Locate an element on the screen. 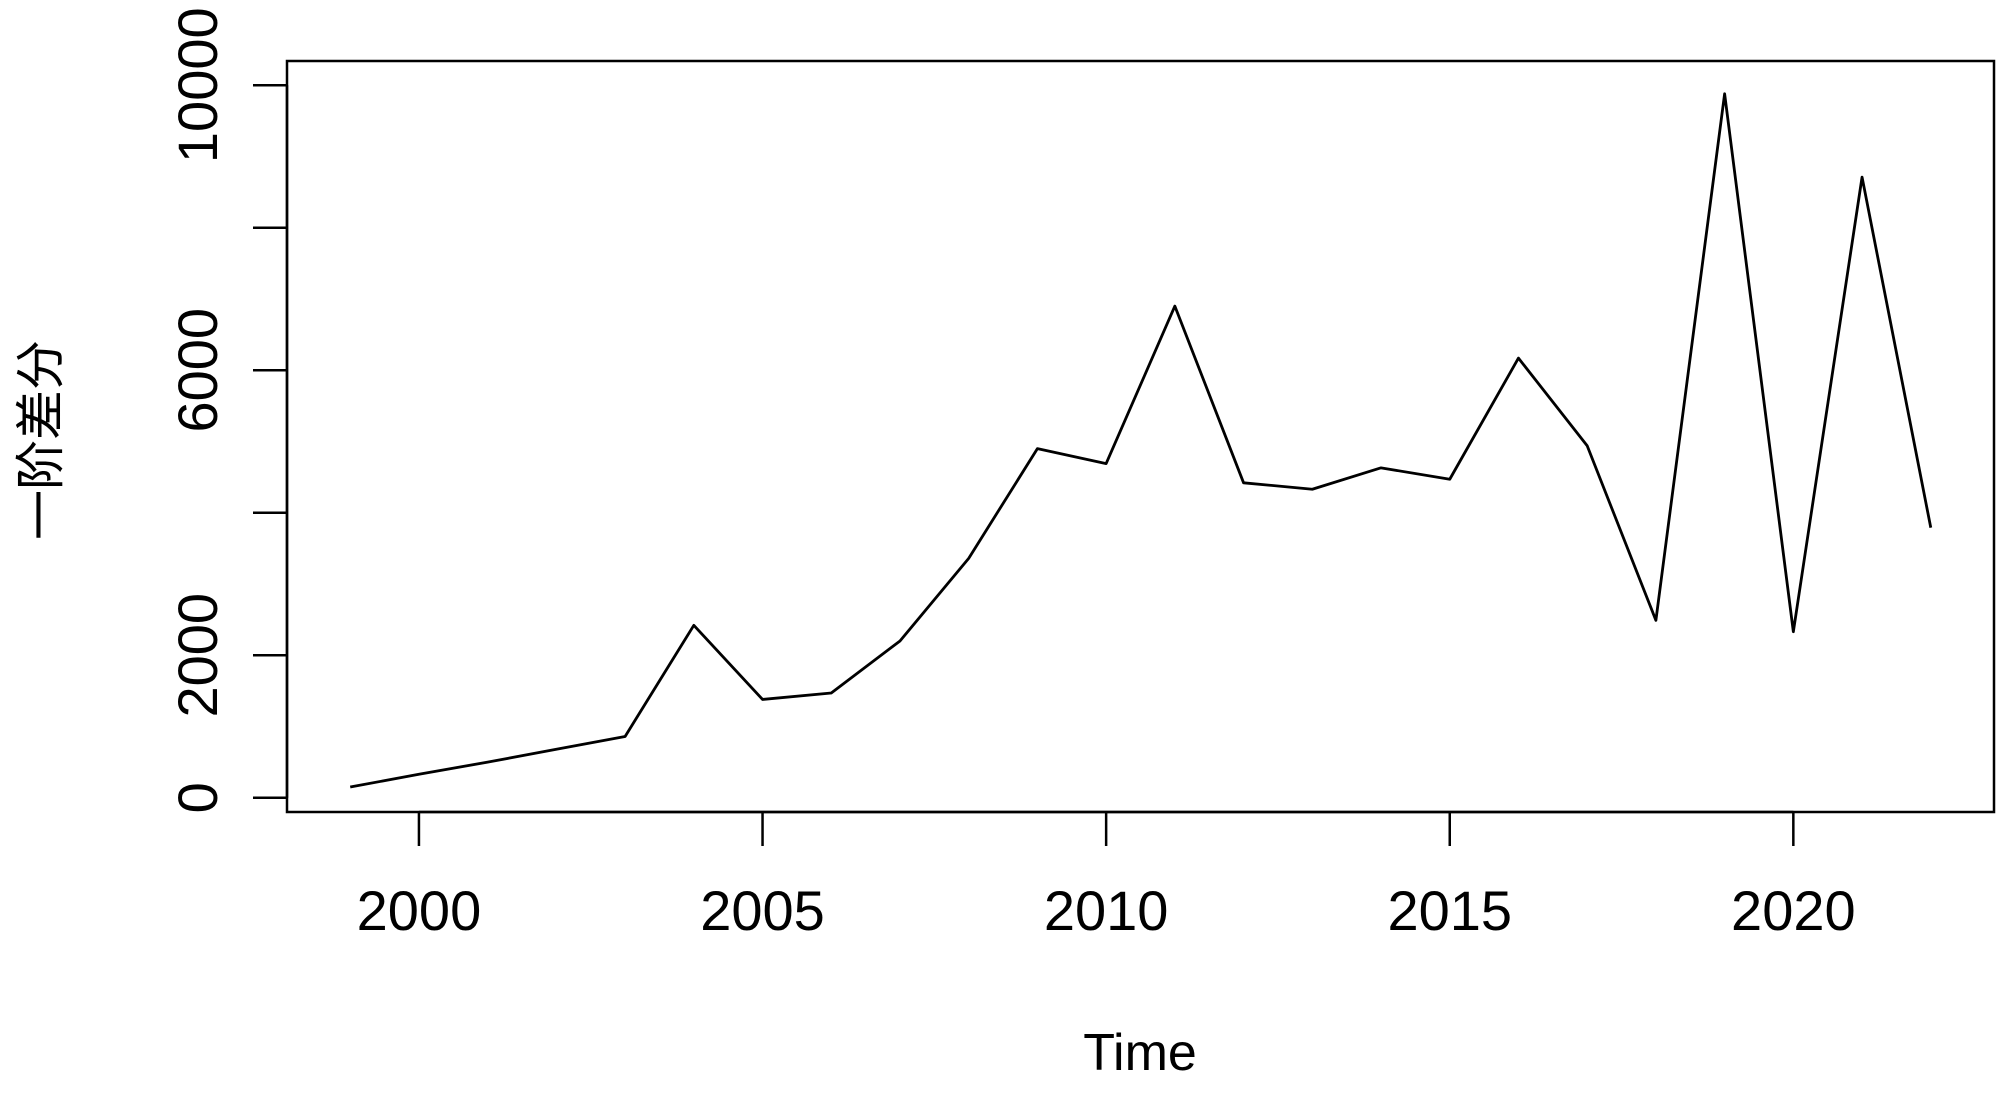  x-tick-label: 2020 is located at coordinates (1793, 910).